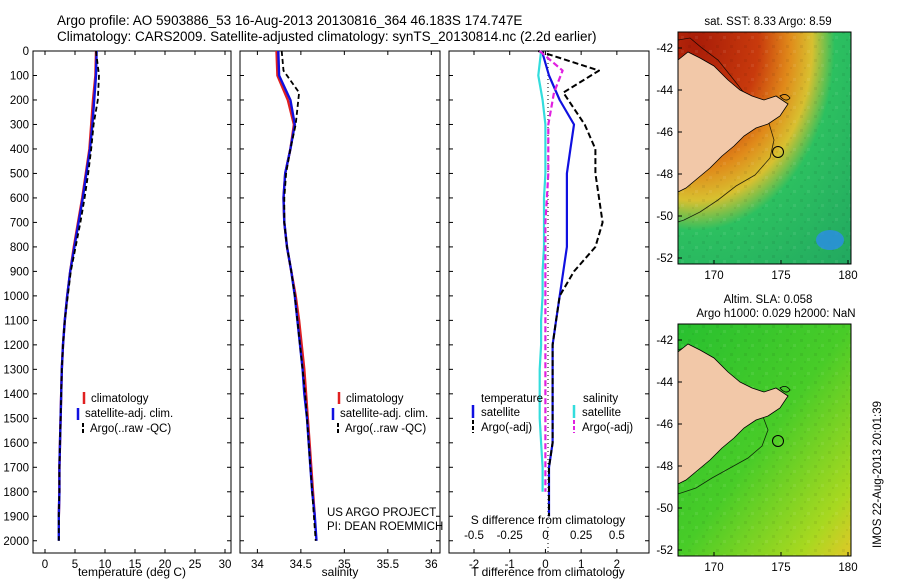 The width and height of the screenshot is (900, 580). I want to click on sst-map, so click(764, 148).